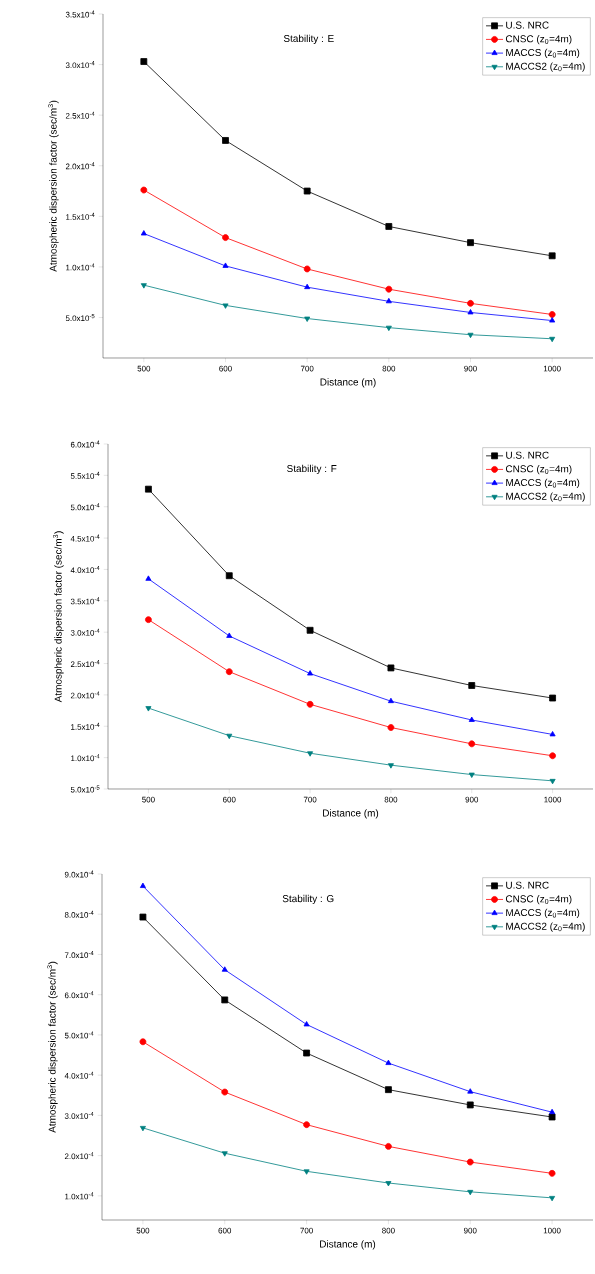 The image size is (595, 1274). Describe the element at coordinates (308, 899) in the screenshot. I see `annotation: Stability : G` at that location.